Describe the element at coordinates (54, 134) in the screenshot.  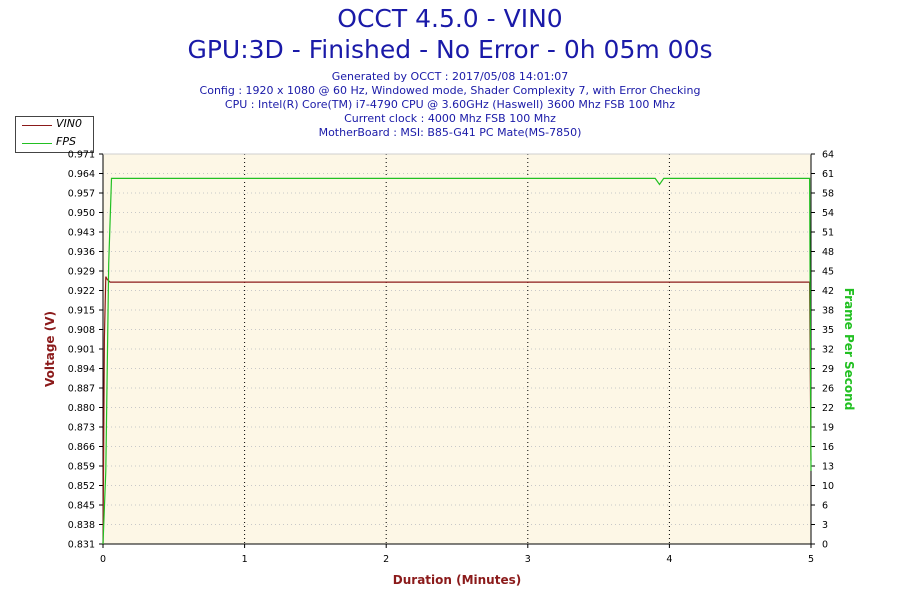
I see `legend: VIN0 FPS` at that location.